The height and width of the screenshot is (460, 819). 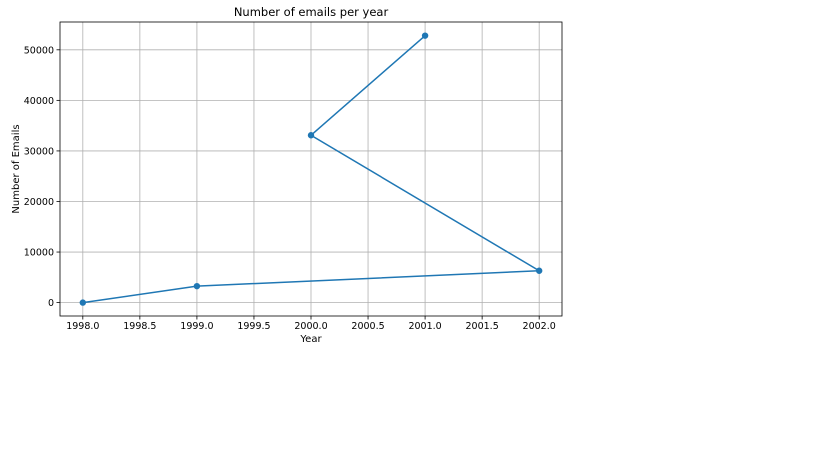 What do you see at coordinates (39, 253) in the screenshot?
I see `y-tick-label: 10000` at bounding box center [39, 253].